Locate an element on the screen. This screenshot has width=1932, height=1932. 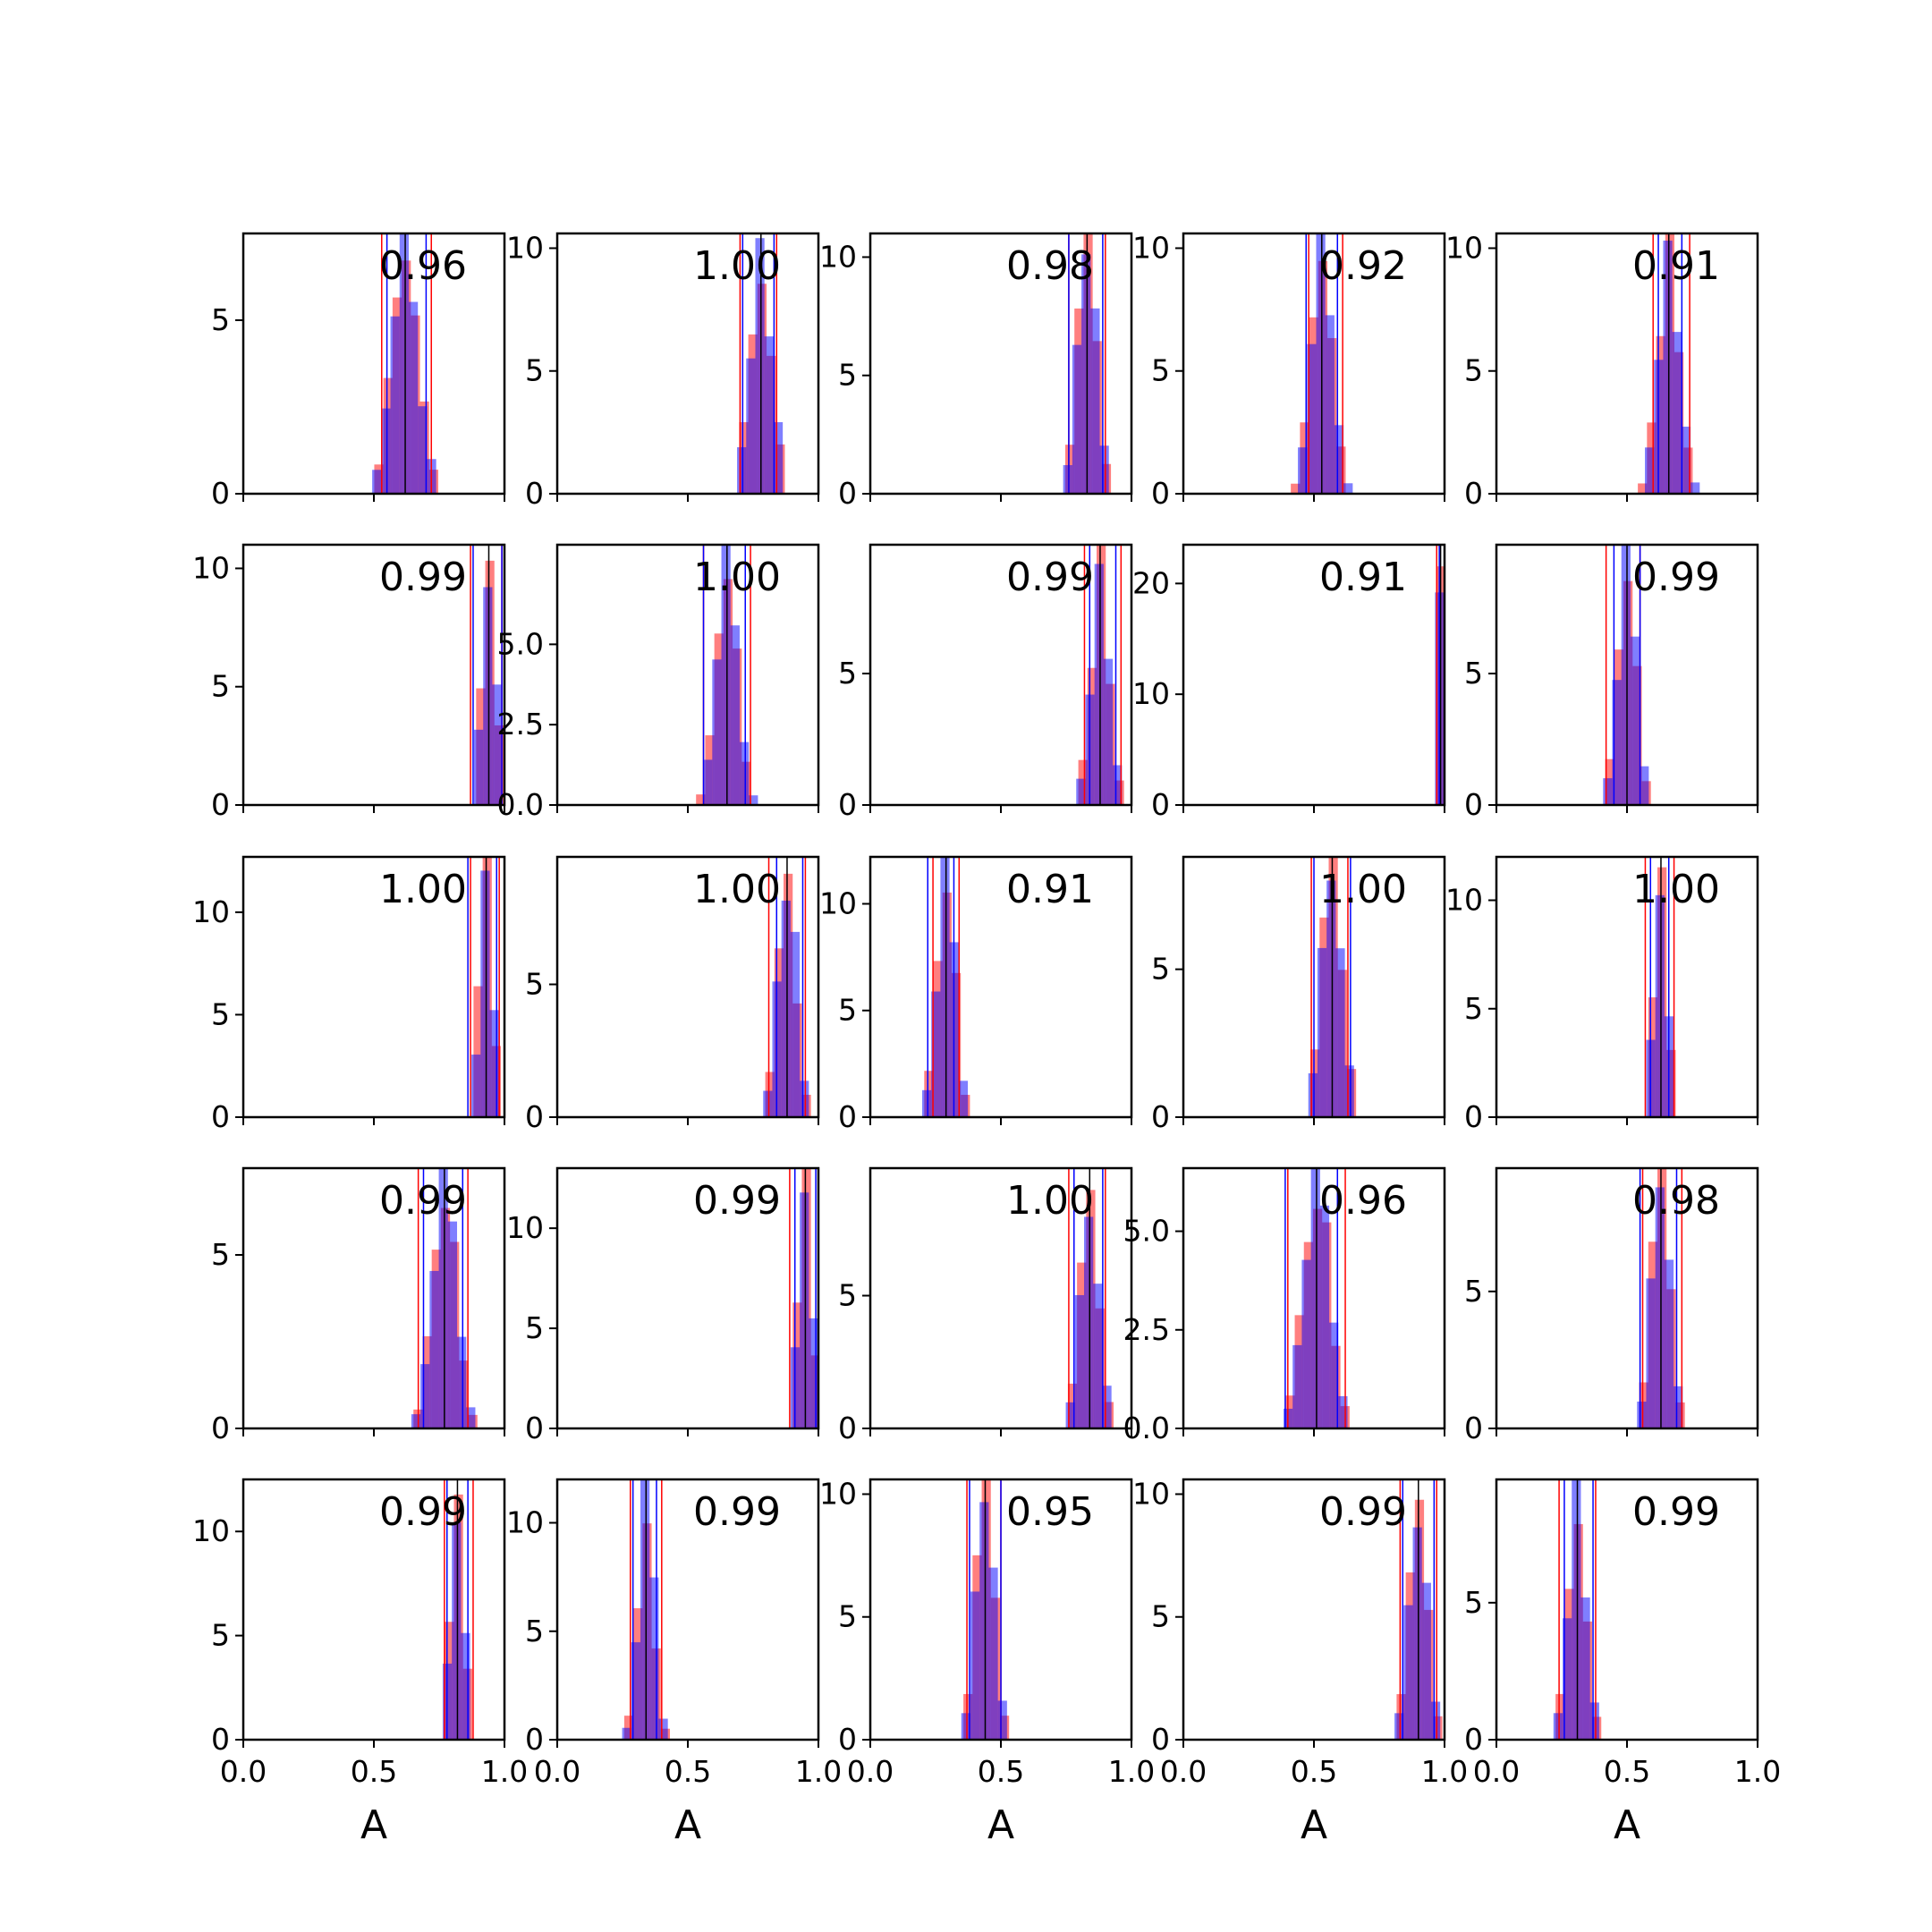
y-tick-label: 2.5 is located at coordinates (520, 724).